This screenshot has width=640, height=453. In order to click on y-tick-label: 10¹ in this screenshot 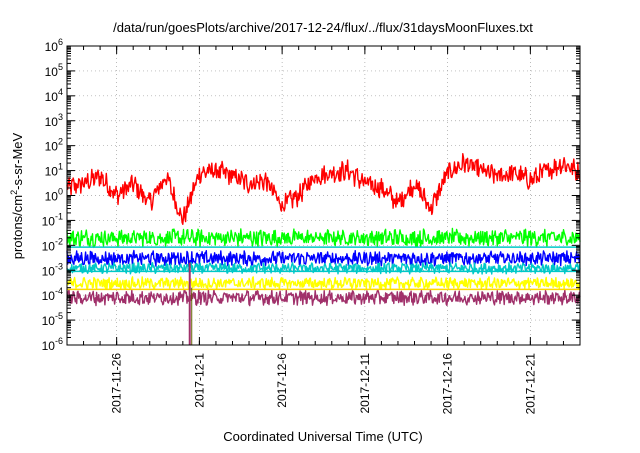, I will do `click(54, 170)`.